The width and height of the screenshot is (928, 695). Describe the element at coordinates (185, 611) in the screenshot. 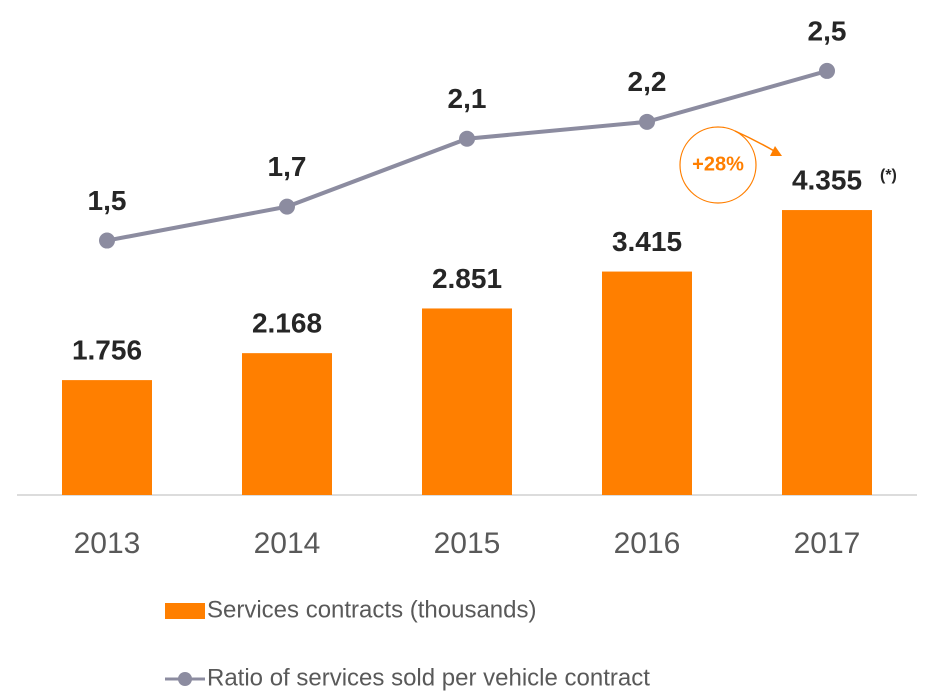

I see `legend-swatch-bar` at that location.